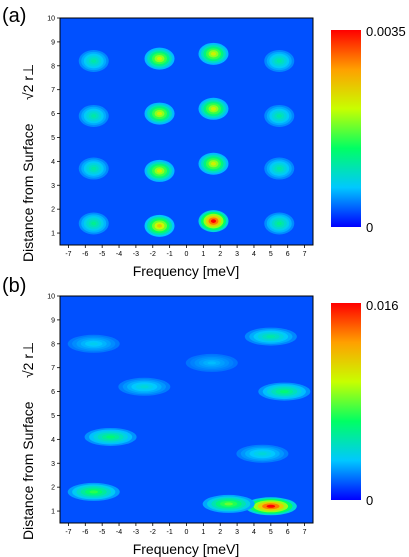  I want to click on panel-b-x-axis-label: Frequency [meV], so click(186, 549).